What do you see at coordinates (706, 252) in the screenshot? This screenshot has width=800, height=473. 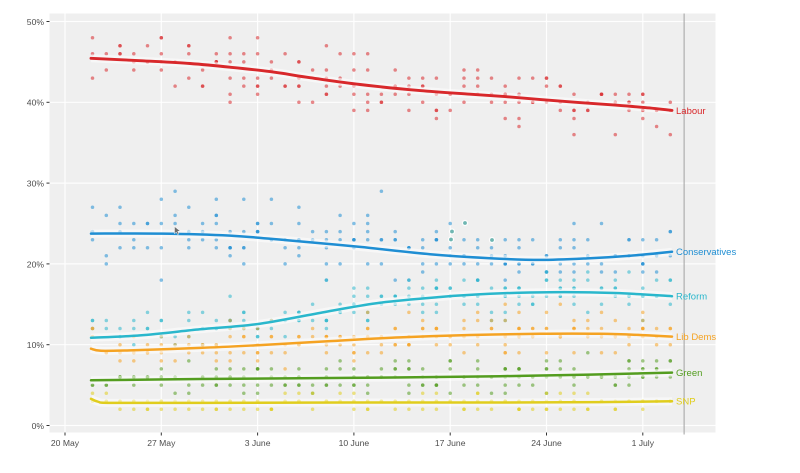 I see `svg-text: Conservatives` at bounding box center [706, 252].